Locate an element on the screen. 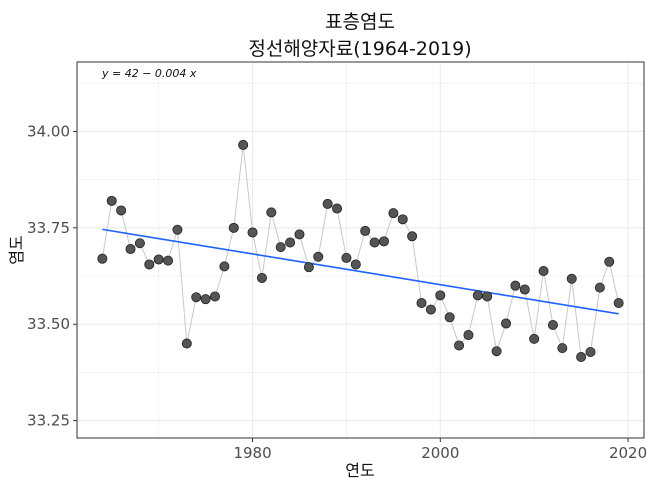 The image size is (650, 488). x-tick-label: 2000 is located at coordinates (440, 453).